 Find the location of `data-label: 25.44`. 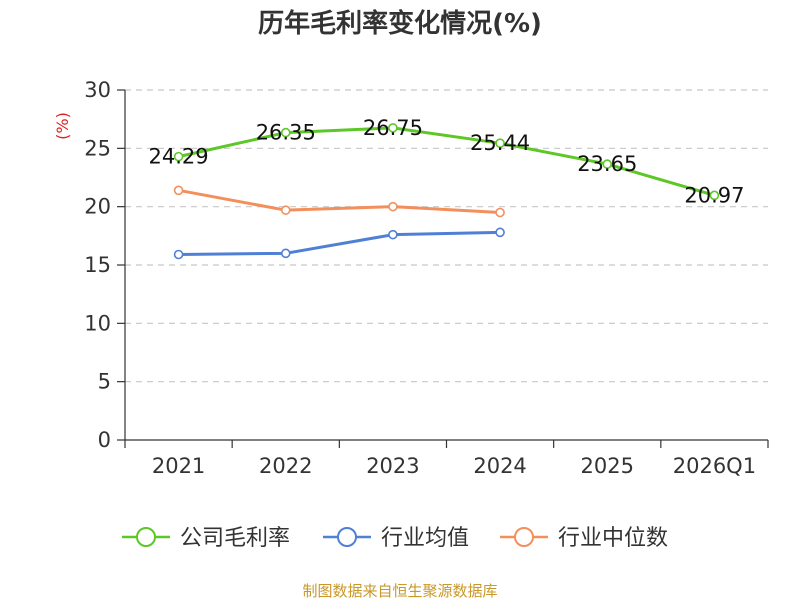

data-label: 25.44 is located at coordinates (500, 143).